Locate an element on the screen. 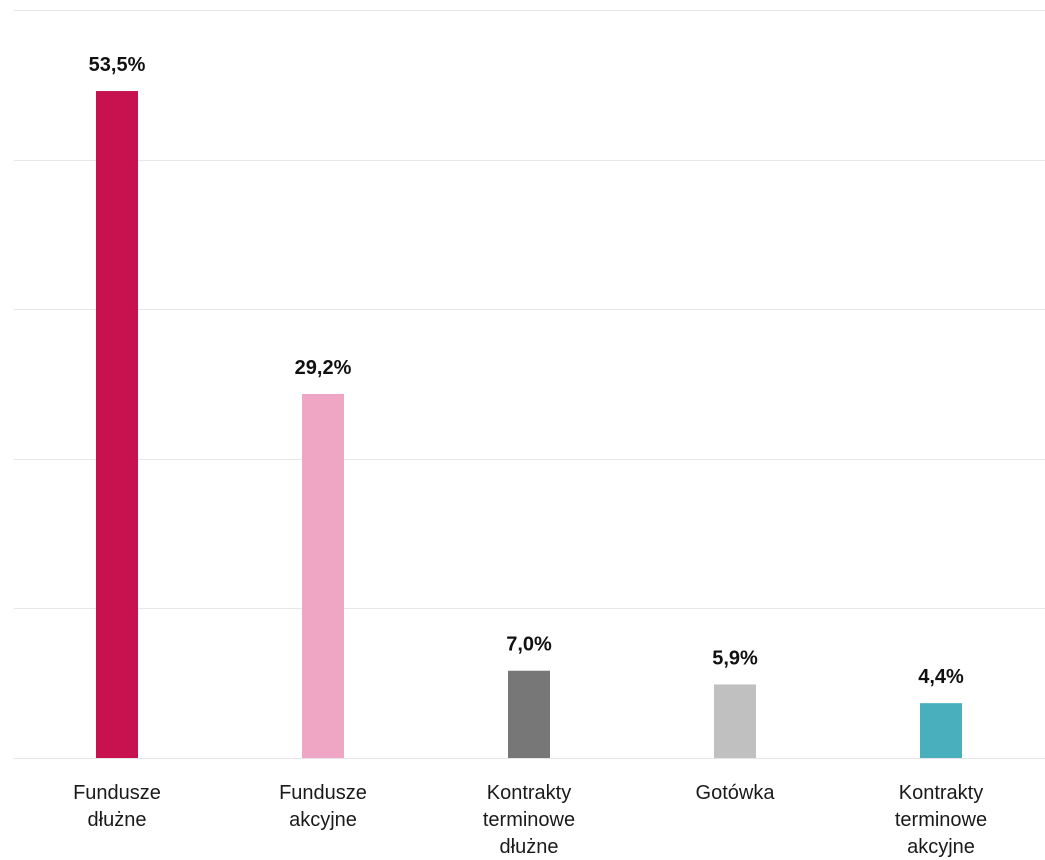 The height and width of the screenshot is (860, 1045). data-label: 7,0% is located at coordinates (529, 645).